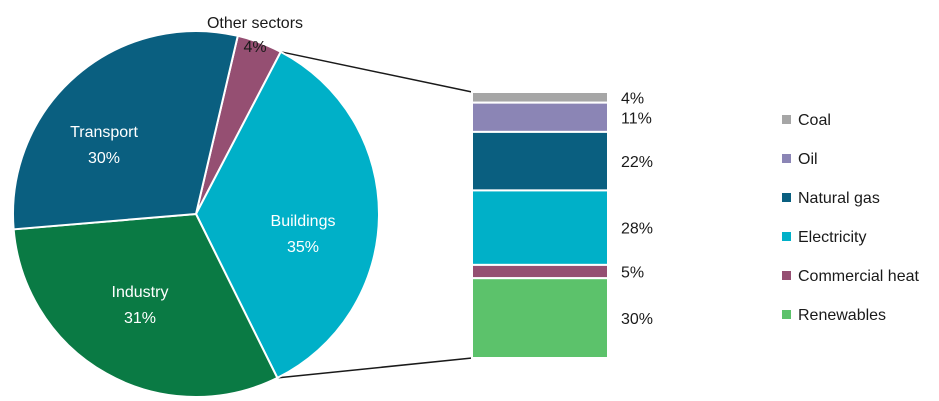 This screenshot has width=939, height=401. I want to click on bar-value-oil: 11%, so click(636, 118).